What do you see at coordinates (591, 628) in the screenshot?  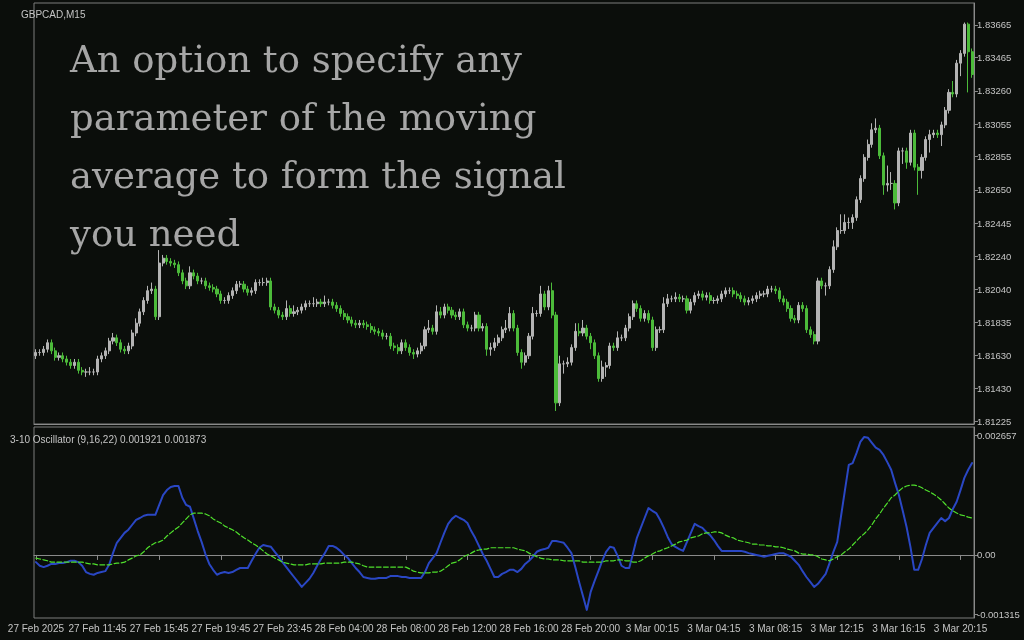 I see `x-tick-label: 28 Feb 20:00` at bounding box center [591, 628].